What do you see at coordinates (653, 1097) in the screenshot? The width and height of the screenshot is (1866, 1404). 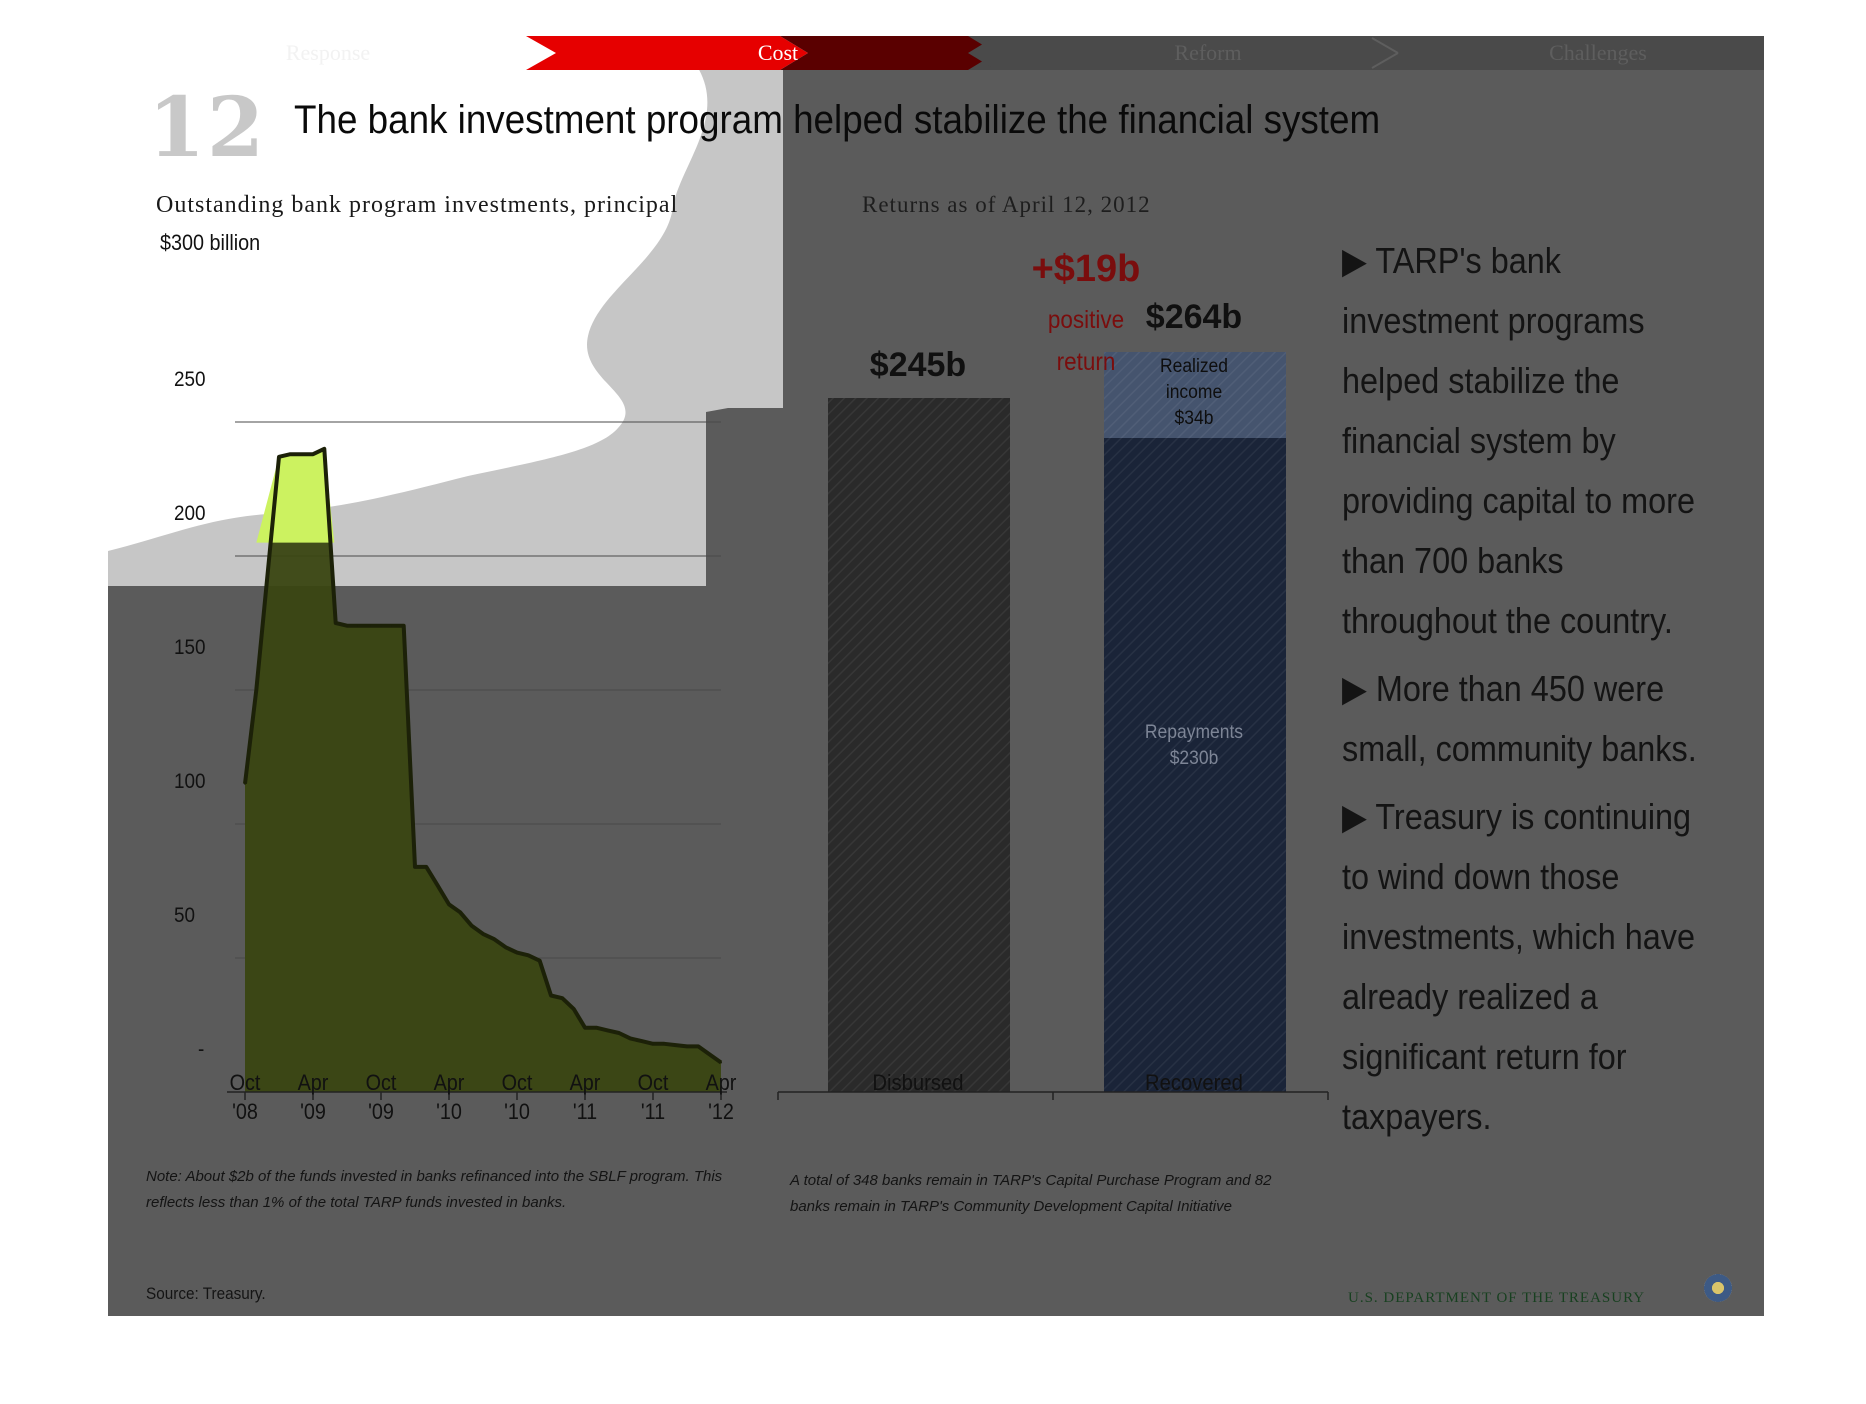 I see `x-tick-label: Oct '11` at bounding box center [653, 1097].